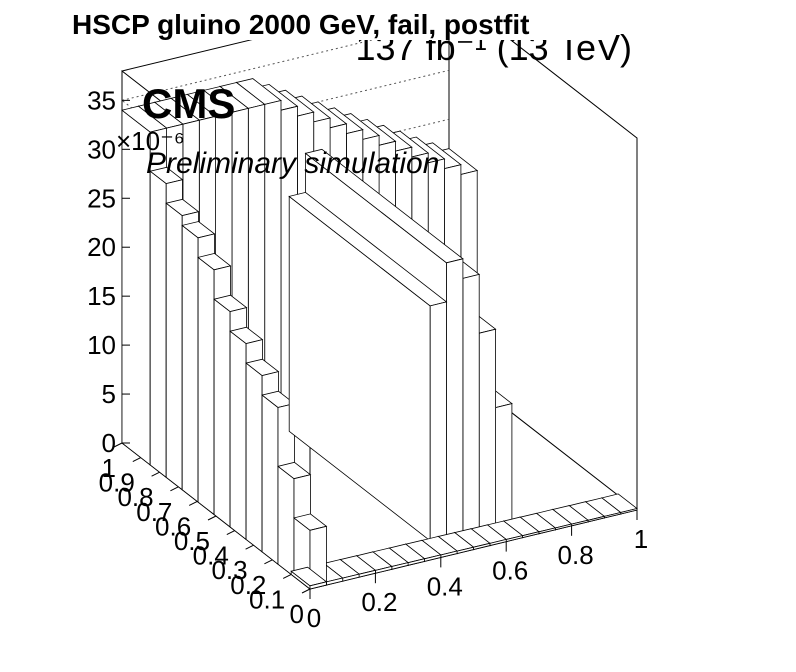 The height and width of the screenshot is (672, 796). I want to click on z-tick-label: 25, so click(101, 198).